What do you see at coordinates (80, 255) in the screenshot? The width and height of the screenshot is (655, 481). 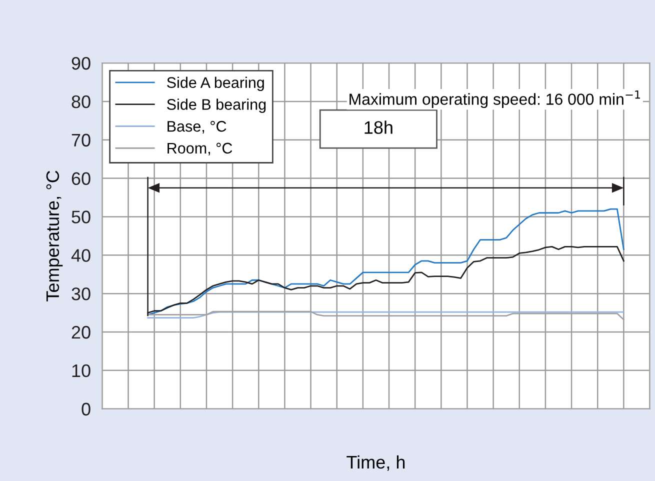 I see `y-tick-label: 40` at bounding box center [80, 255].